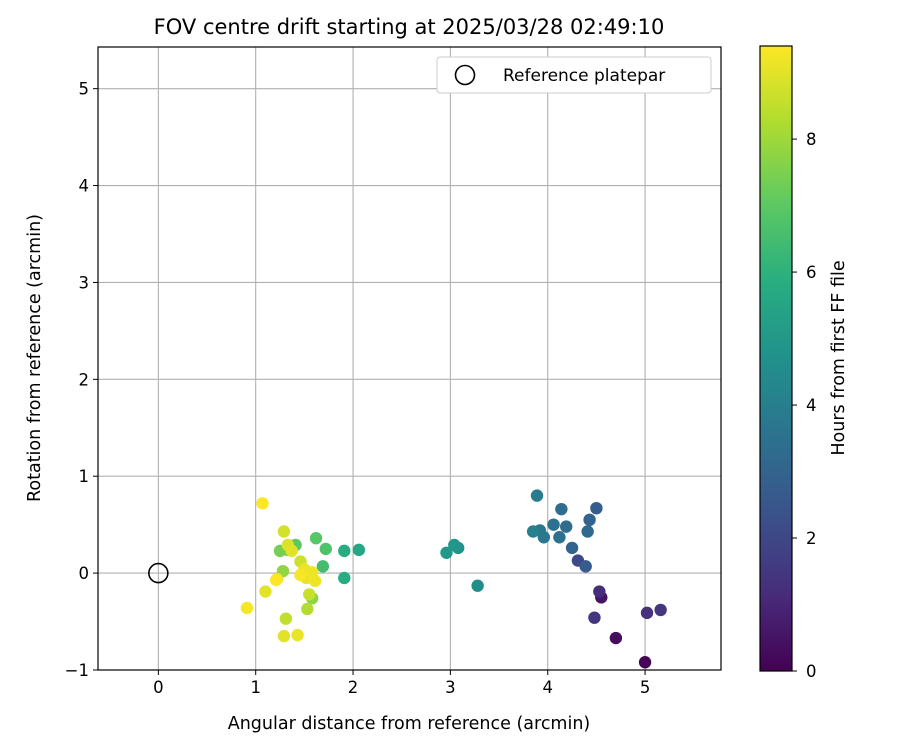 The width and height of the screenshot is (900, 750). Describe the element at coordinates (453, 579) in the screenshot. I see `scatter-points` at that location.